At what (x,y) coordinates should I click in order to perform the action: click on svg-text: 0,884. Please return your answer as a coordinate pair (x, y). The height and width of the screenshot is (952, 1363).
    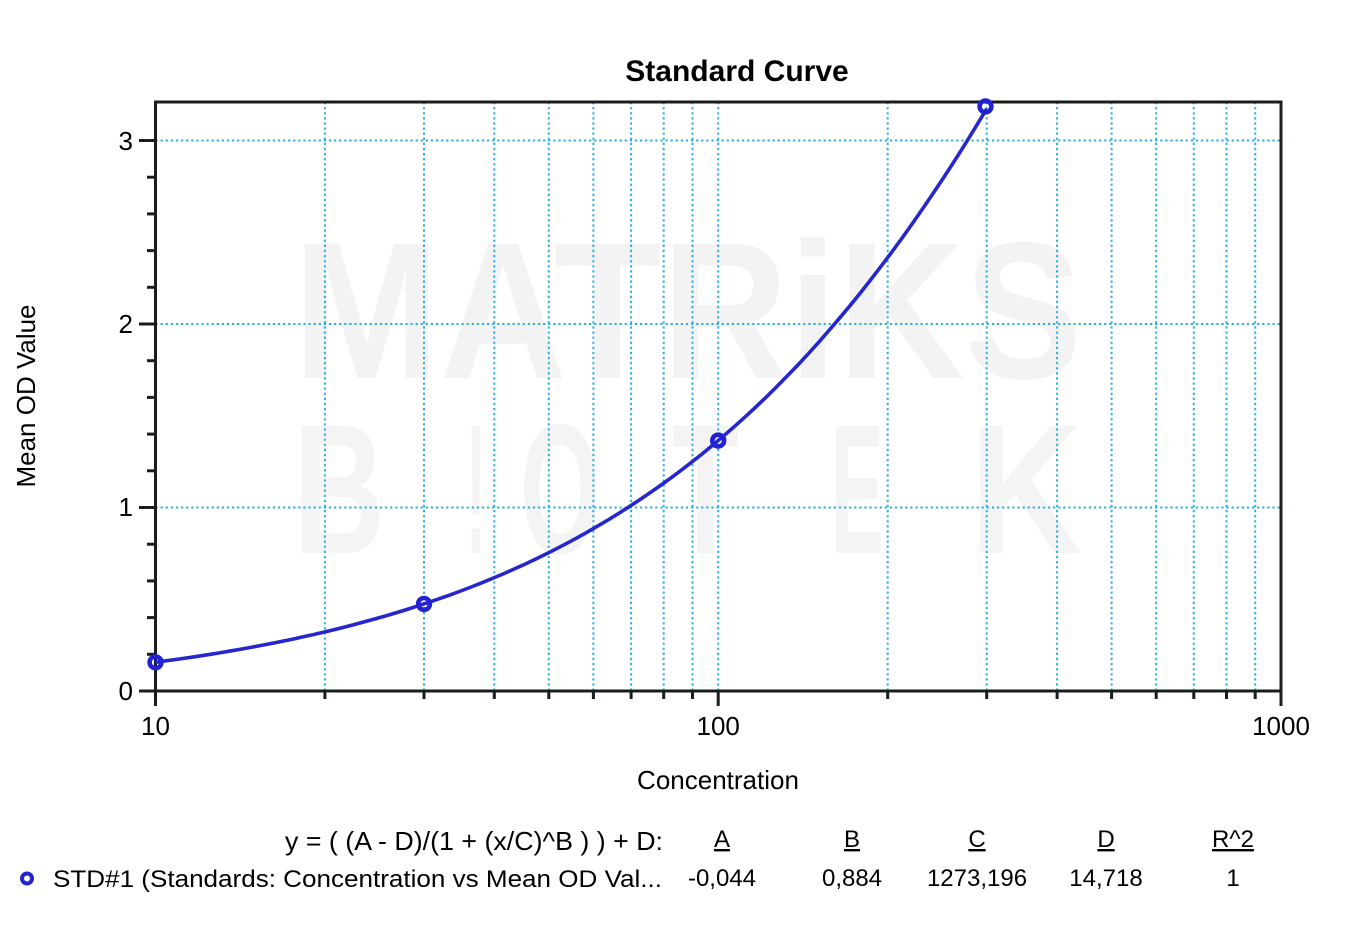
    Looking at the image, I should click on (852, 878).